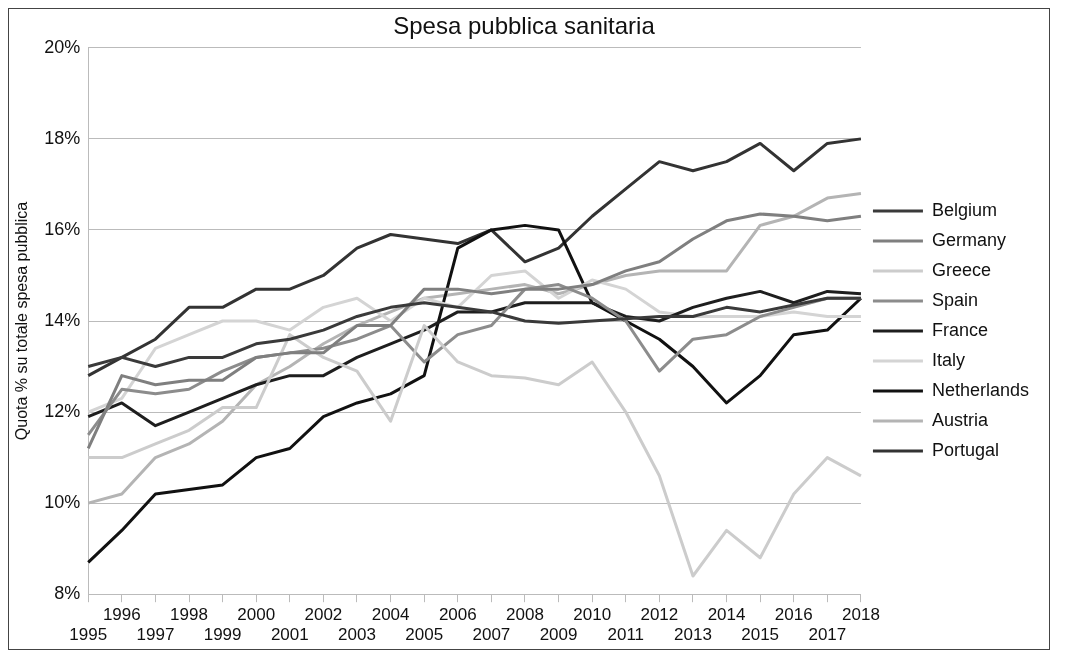 The width and height of the screenshot is (1066, 660). I want to click on x-tick-label: 2005, so click(424, 635).